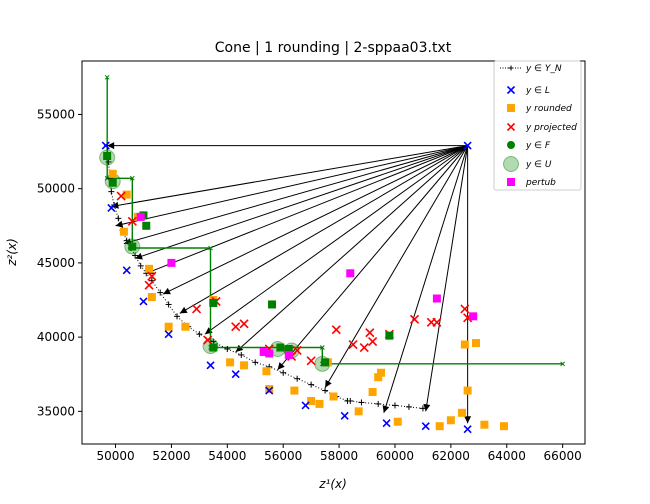 Image resolution: width=650 pixels, height=504 pixels. Describe the element at coordinates (548, 109) in the screenshot. I see `legend-label: y rounded` at that location.